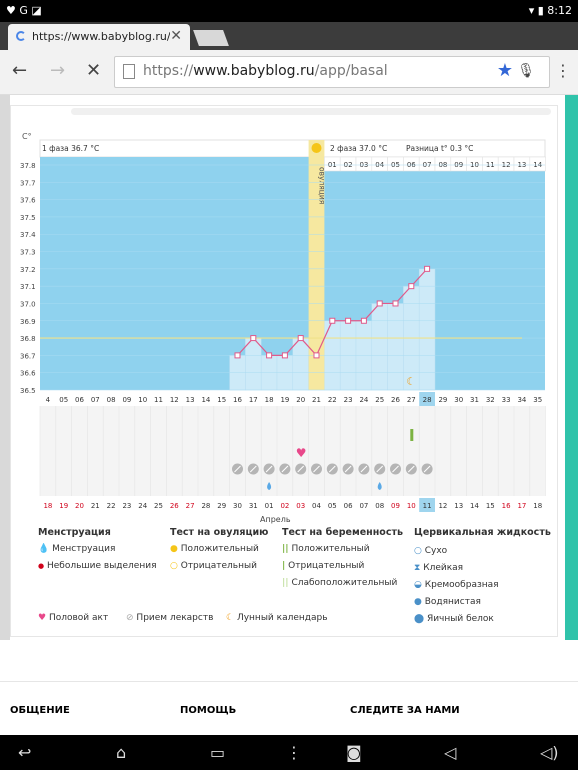  I want to click on right-sidebar-tab, so click(571, 367).